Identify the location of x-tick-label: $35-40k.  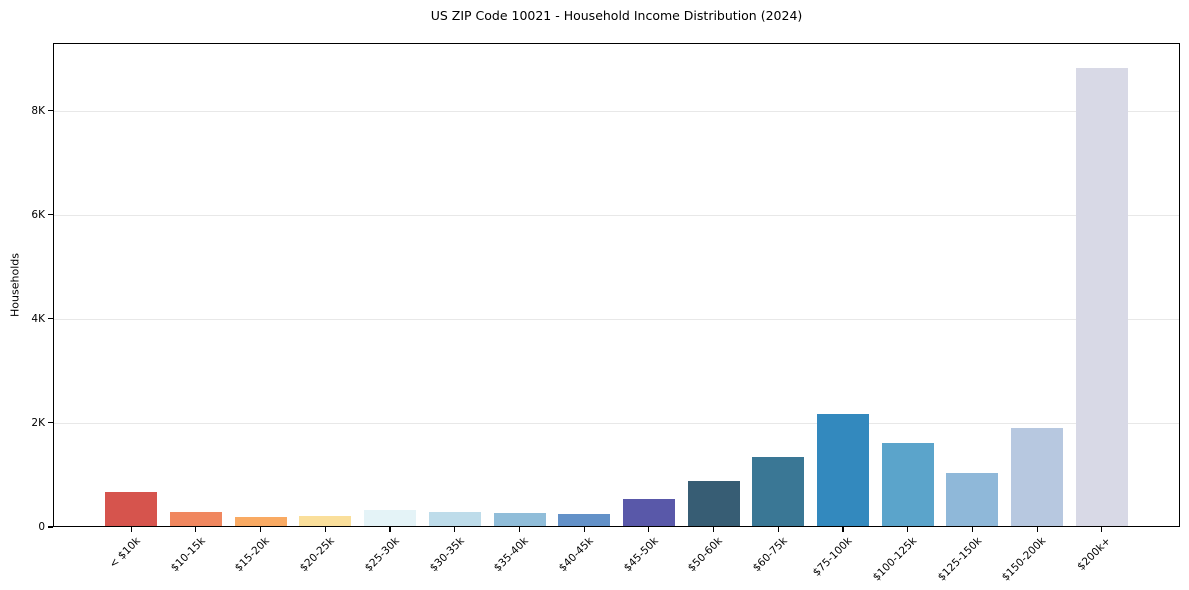
(511, 555).